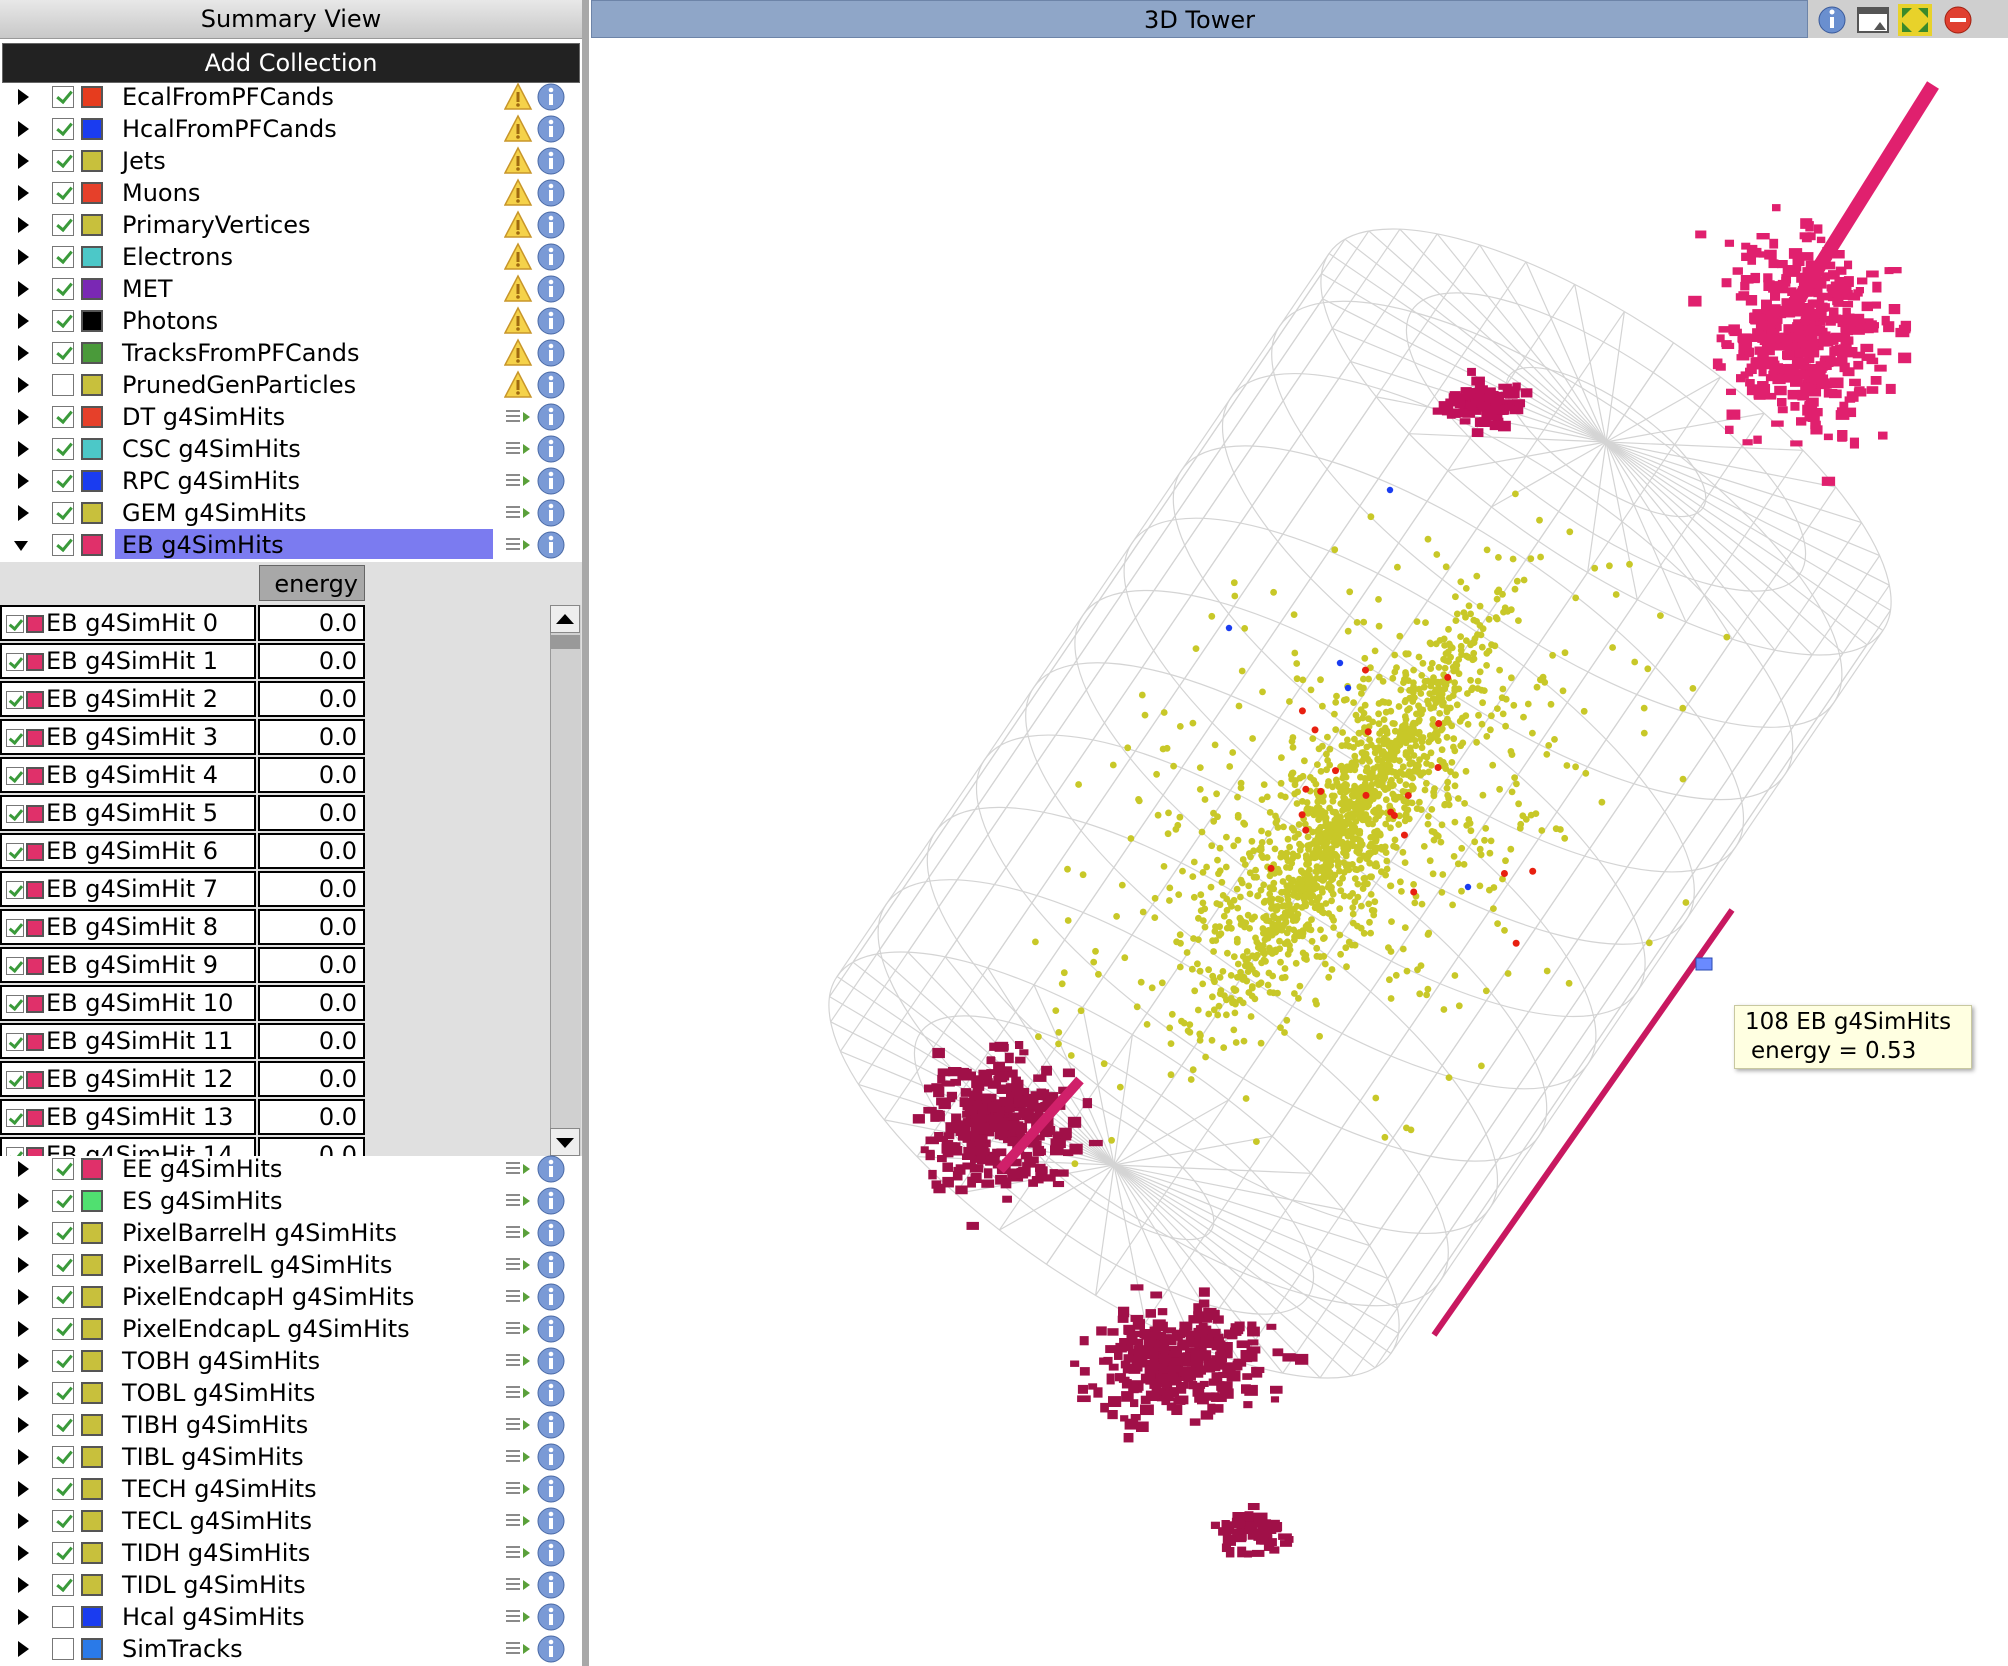 The height and width of the screenshot is (1666, 2008). Describe the element at coordinates (147, 289) in the screenshot. I see `collection-name: MET` at that location.